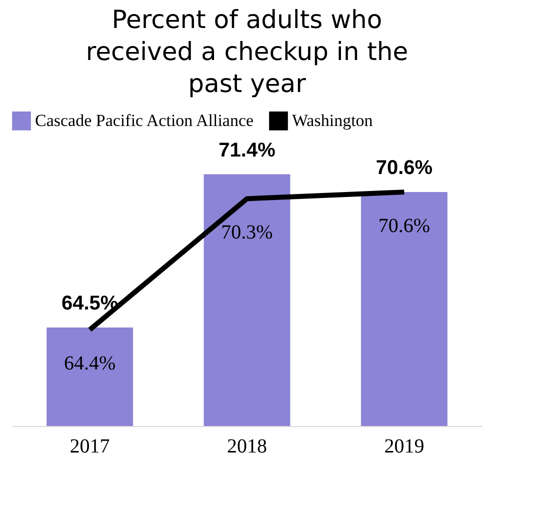 The width and height of the screenshot is (536, 529). What do you see at coordinates (90, 363) in the screenshot?
I see `data-label: 64.4%` at bounding box center [90, 363].